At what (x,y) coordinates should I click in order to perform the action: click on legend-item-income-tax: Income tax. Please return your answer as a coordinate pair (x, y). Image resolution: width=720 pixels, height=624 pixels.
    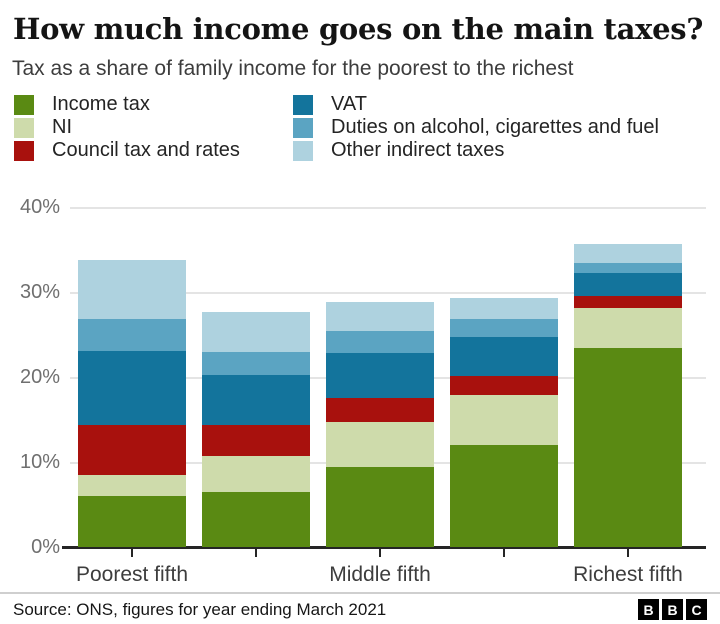
    Looking at the image, I should click on (82, 104).